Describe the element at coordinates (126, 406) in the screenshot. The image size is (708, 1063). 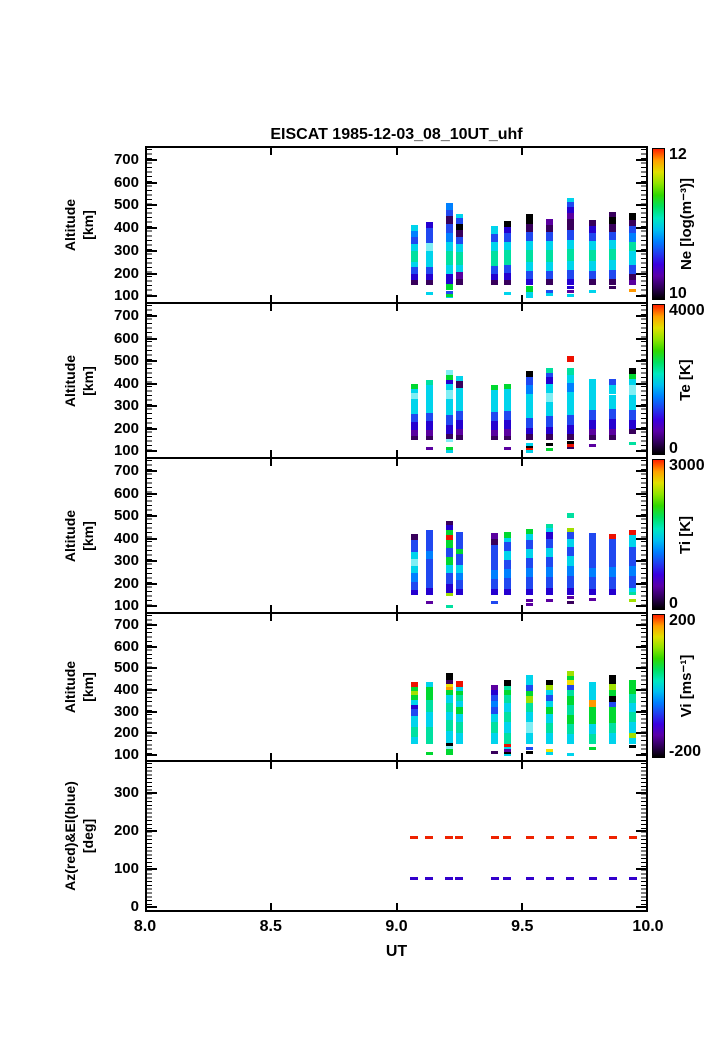
I see `y-tick-label: 300` at that location.